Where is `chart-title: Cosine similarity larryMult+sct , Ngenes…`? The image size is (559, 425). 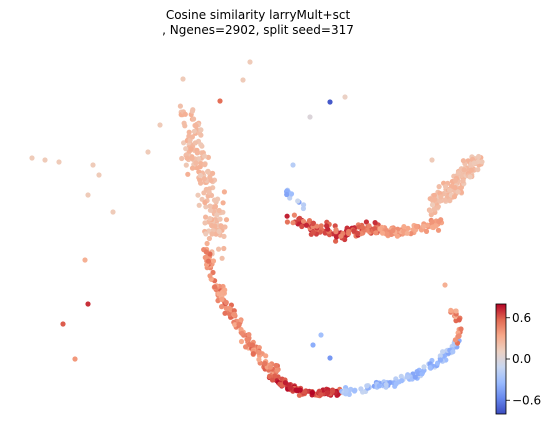 chart-title: Cosine similarity larryMult+sct , Ngenes… is located at coordinates (258, 23).